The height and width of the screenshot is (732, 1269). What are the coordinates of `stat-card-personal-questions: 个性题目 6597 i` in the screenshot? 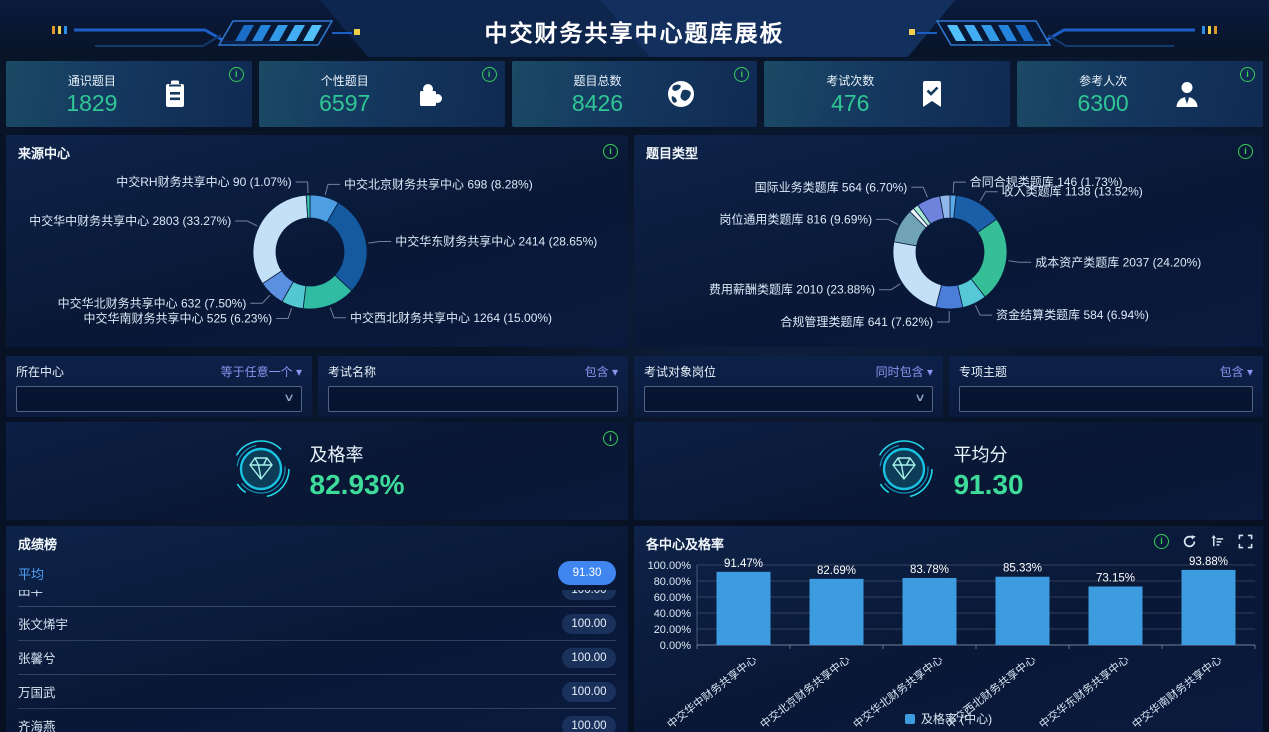 It's located at (381, 94).